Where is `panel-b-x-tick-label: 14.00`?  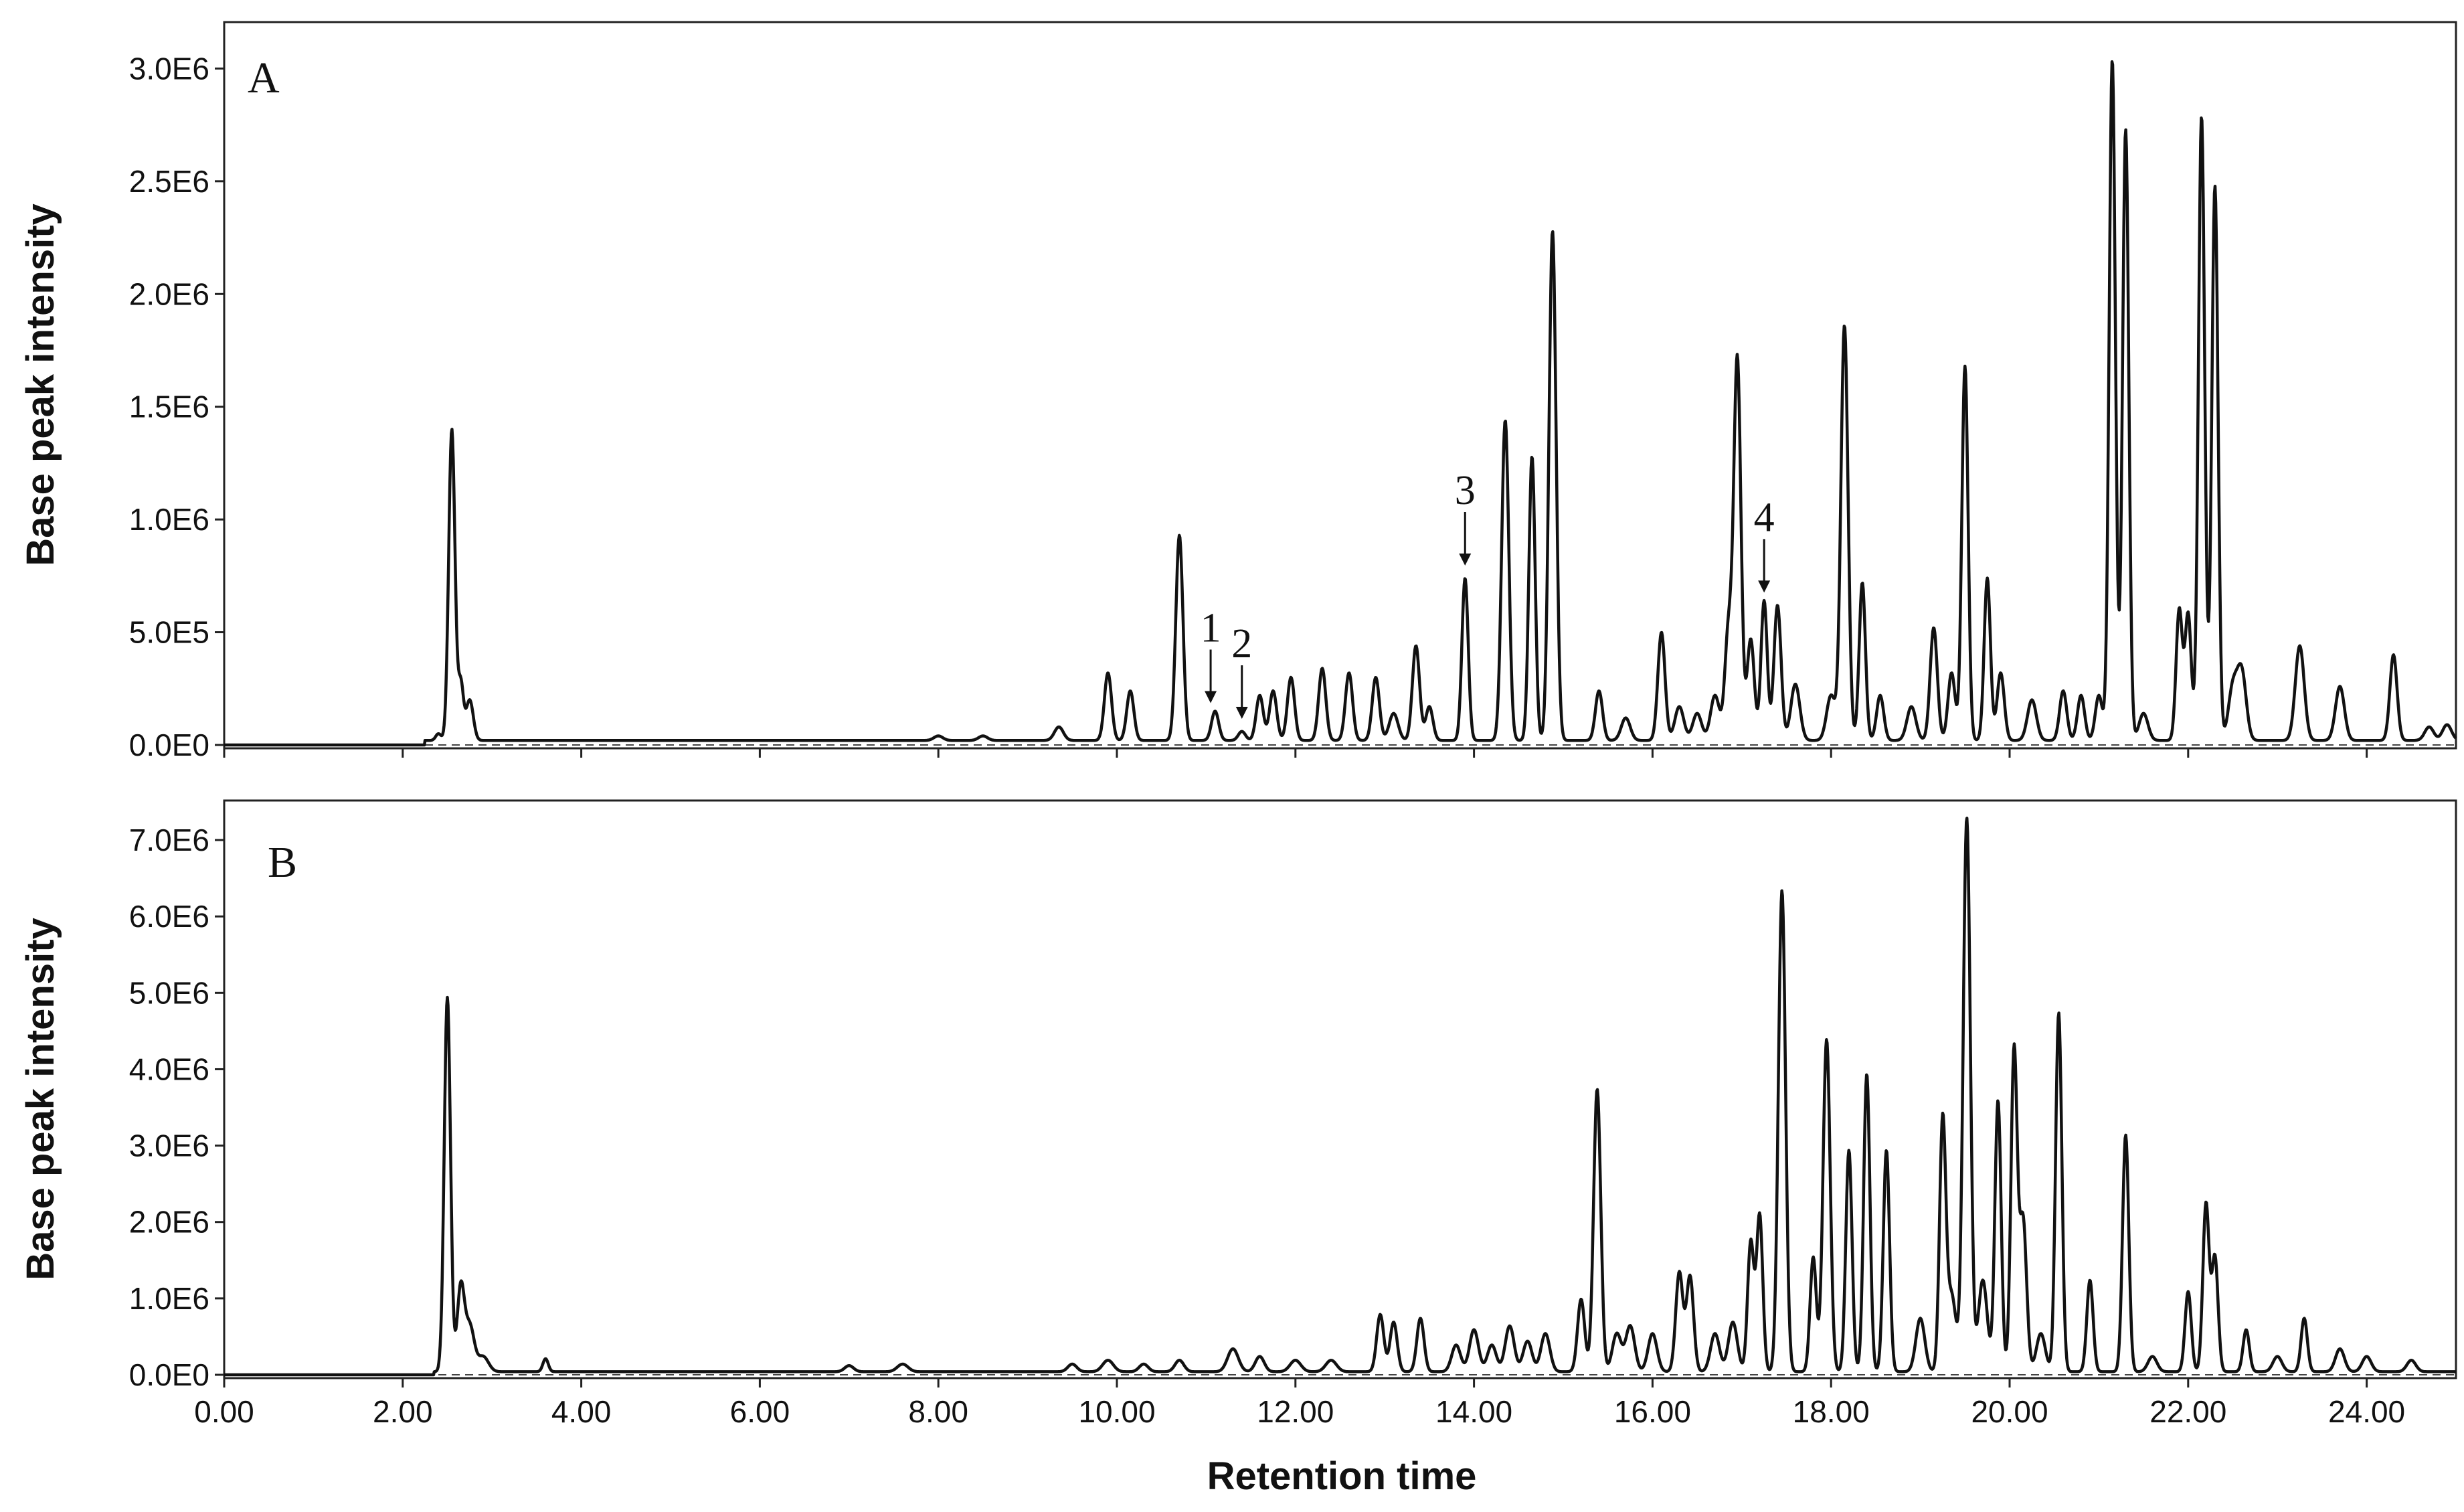 panel-b-x-tick-label: 14.00 is located at coordinates (1473, 1411).